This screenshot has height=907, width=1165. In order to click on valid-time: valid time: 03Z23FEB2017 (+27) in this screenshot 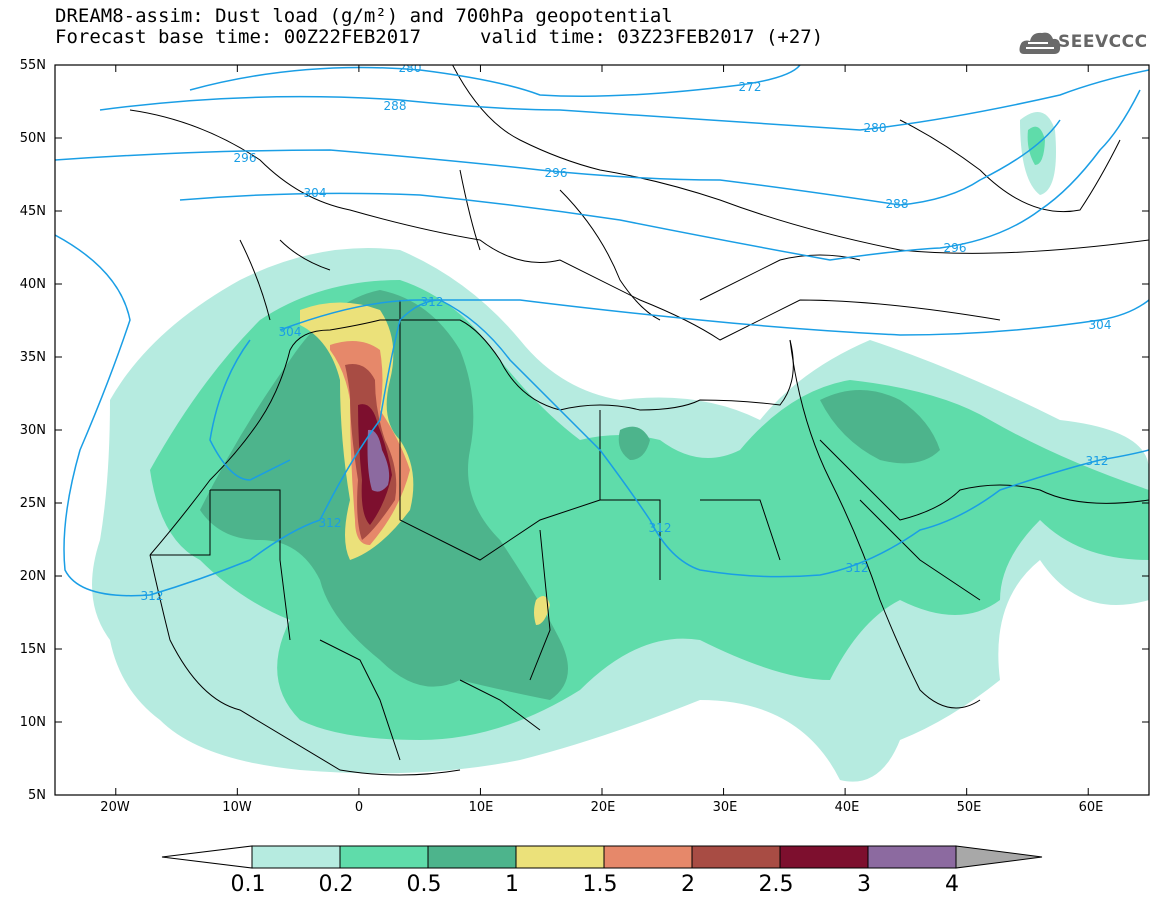, I will do `click(652, 37)`.